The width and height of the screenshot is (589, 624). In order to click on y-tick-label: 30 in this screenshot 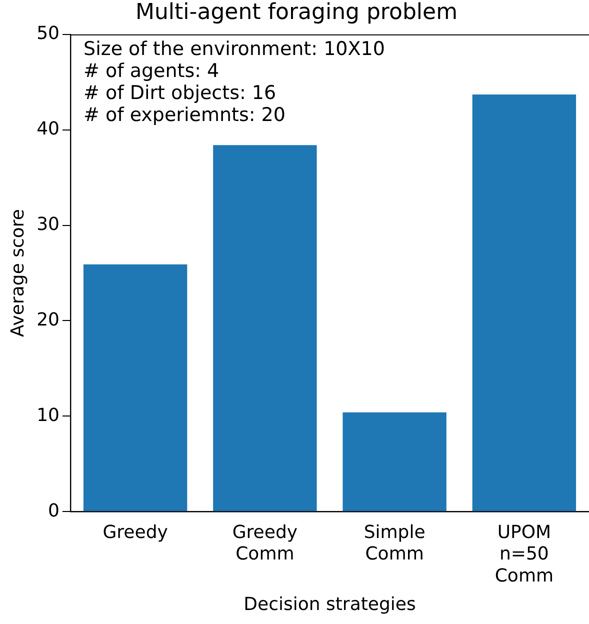, I will do `click(48, 224)`.